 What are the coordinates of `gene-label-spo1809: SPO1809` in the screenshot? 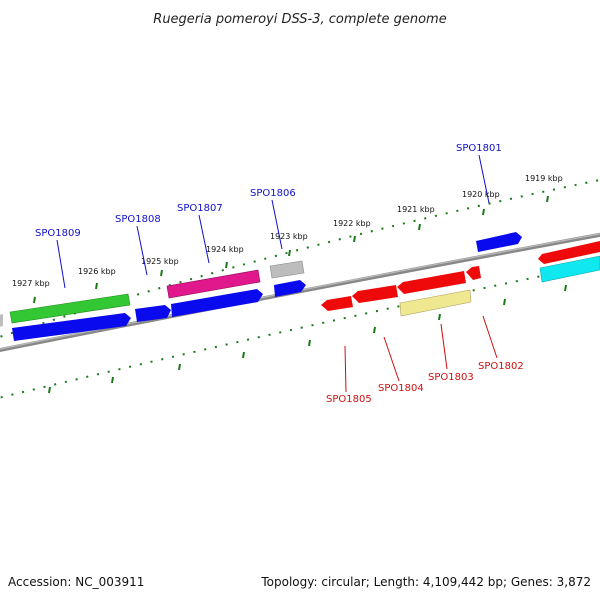 It's located at (58, 233).